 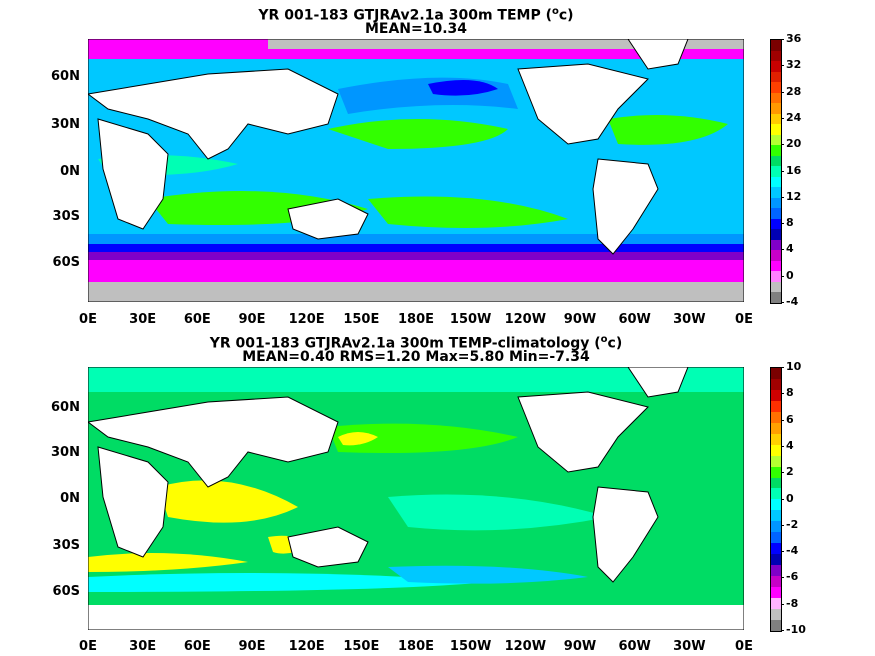 I want to click on colorbar-label: 36, so click(x=794, y=38).